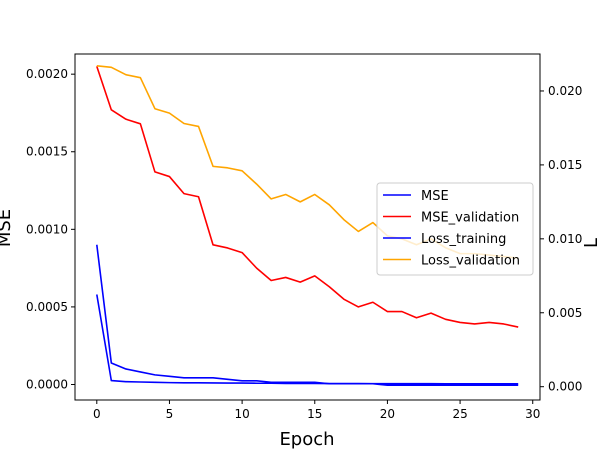 This screenshot has height=450, width=600. Describe the element at coordinates (565, 313) in the screenshot. I see `y-right-tick-label: 0.005` at that location.